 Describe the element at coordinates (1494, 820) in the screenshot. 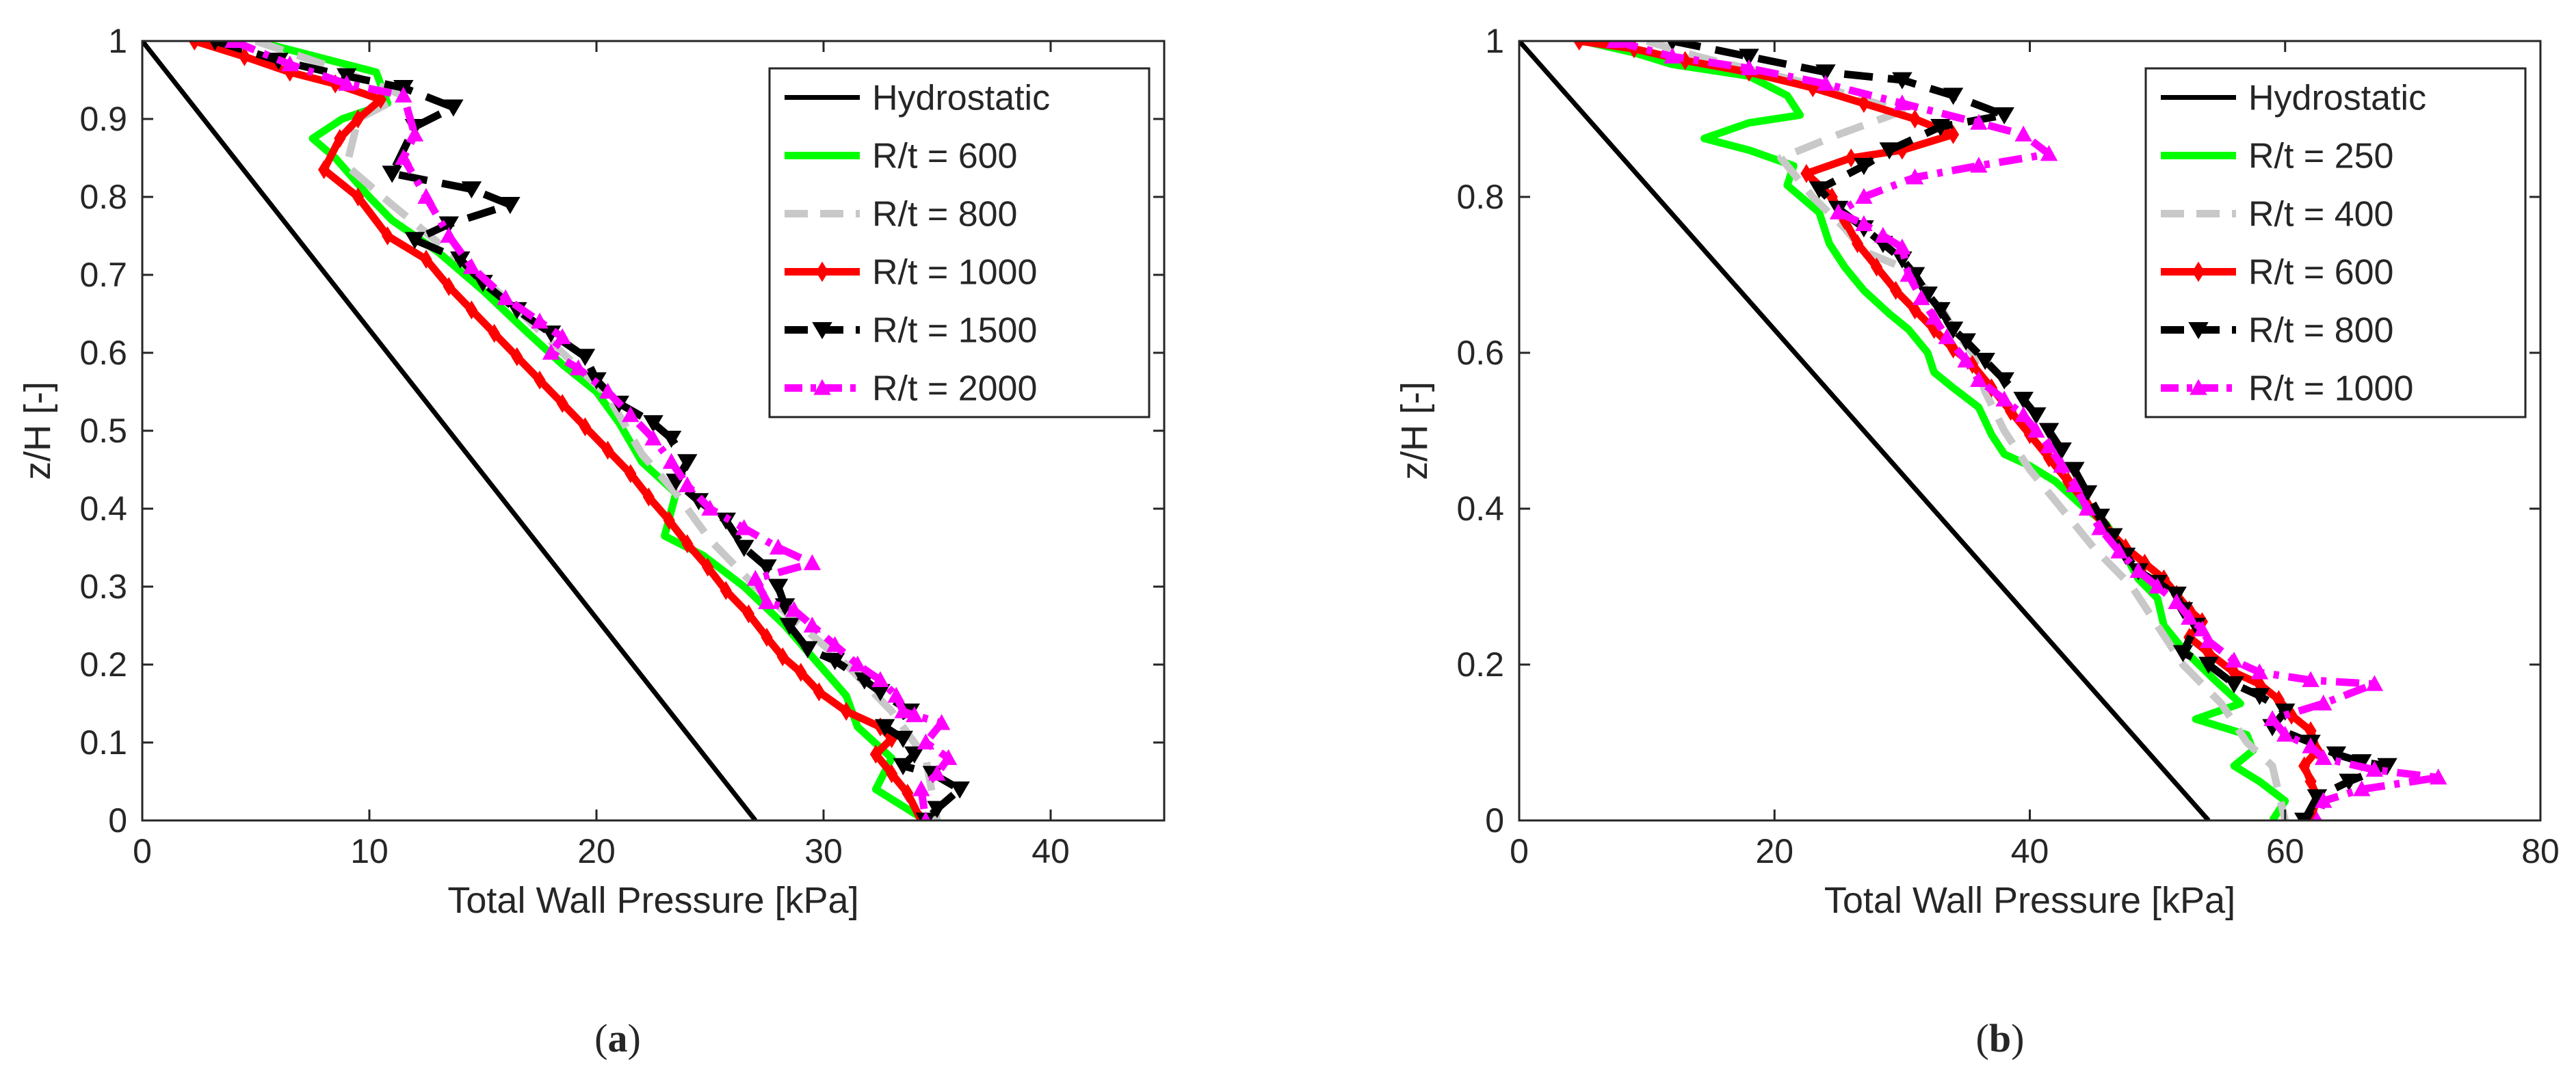

I see `y-tick-label: 0` at that location.